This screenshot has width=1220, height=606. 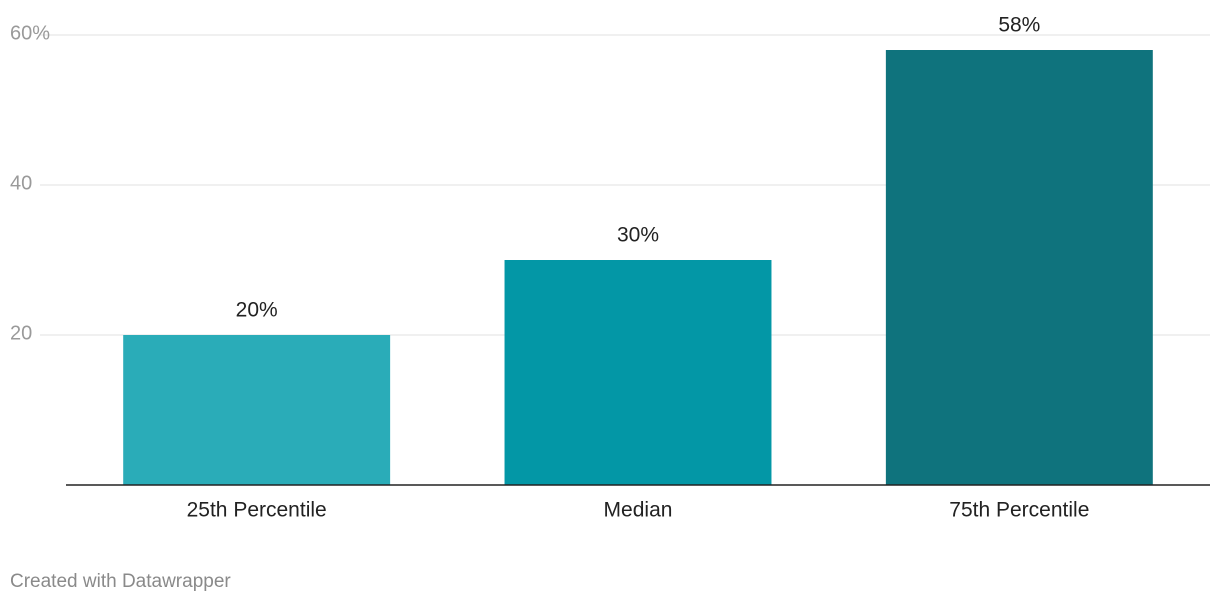 I want to click on value-label: 58%, so click(x=1019, y=25).